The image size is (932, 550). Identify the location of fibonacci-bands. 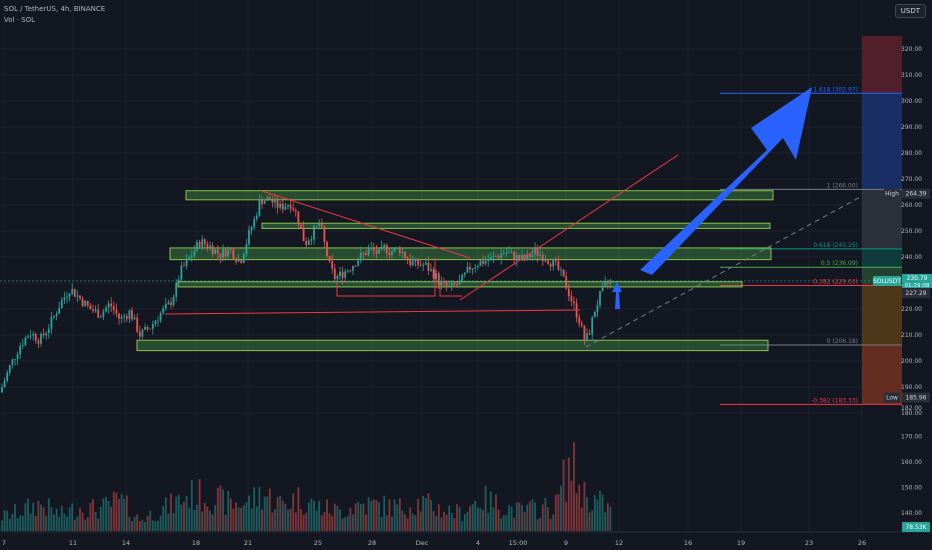
(882, 220).